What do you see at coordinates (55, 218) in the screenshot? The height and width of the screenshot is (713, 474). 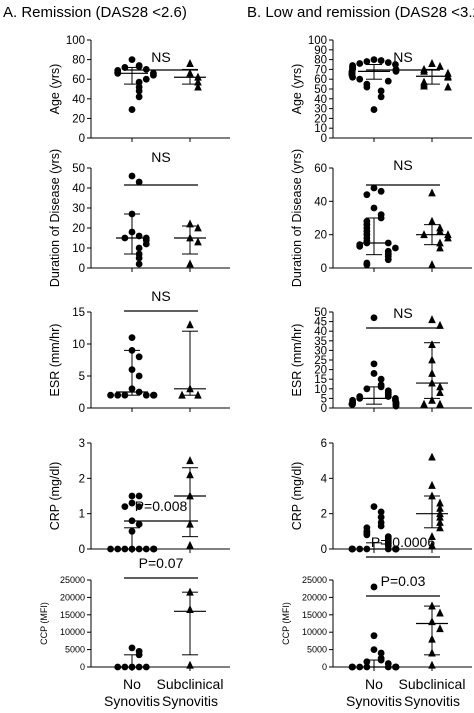 I see `y-axis-label: Duration of Disease (yrs)` at bounding box center [55, 218].